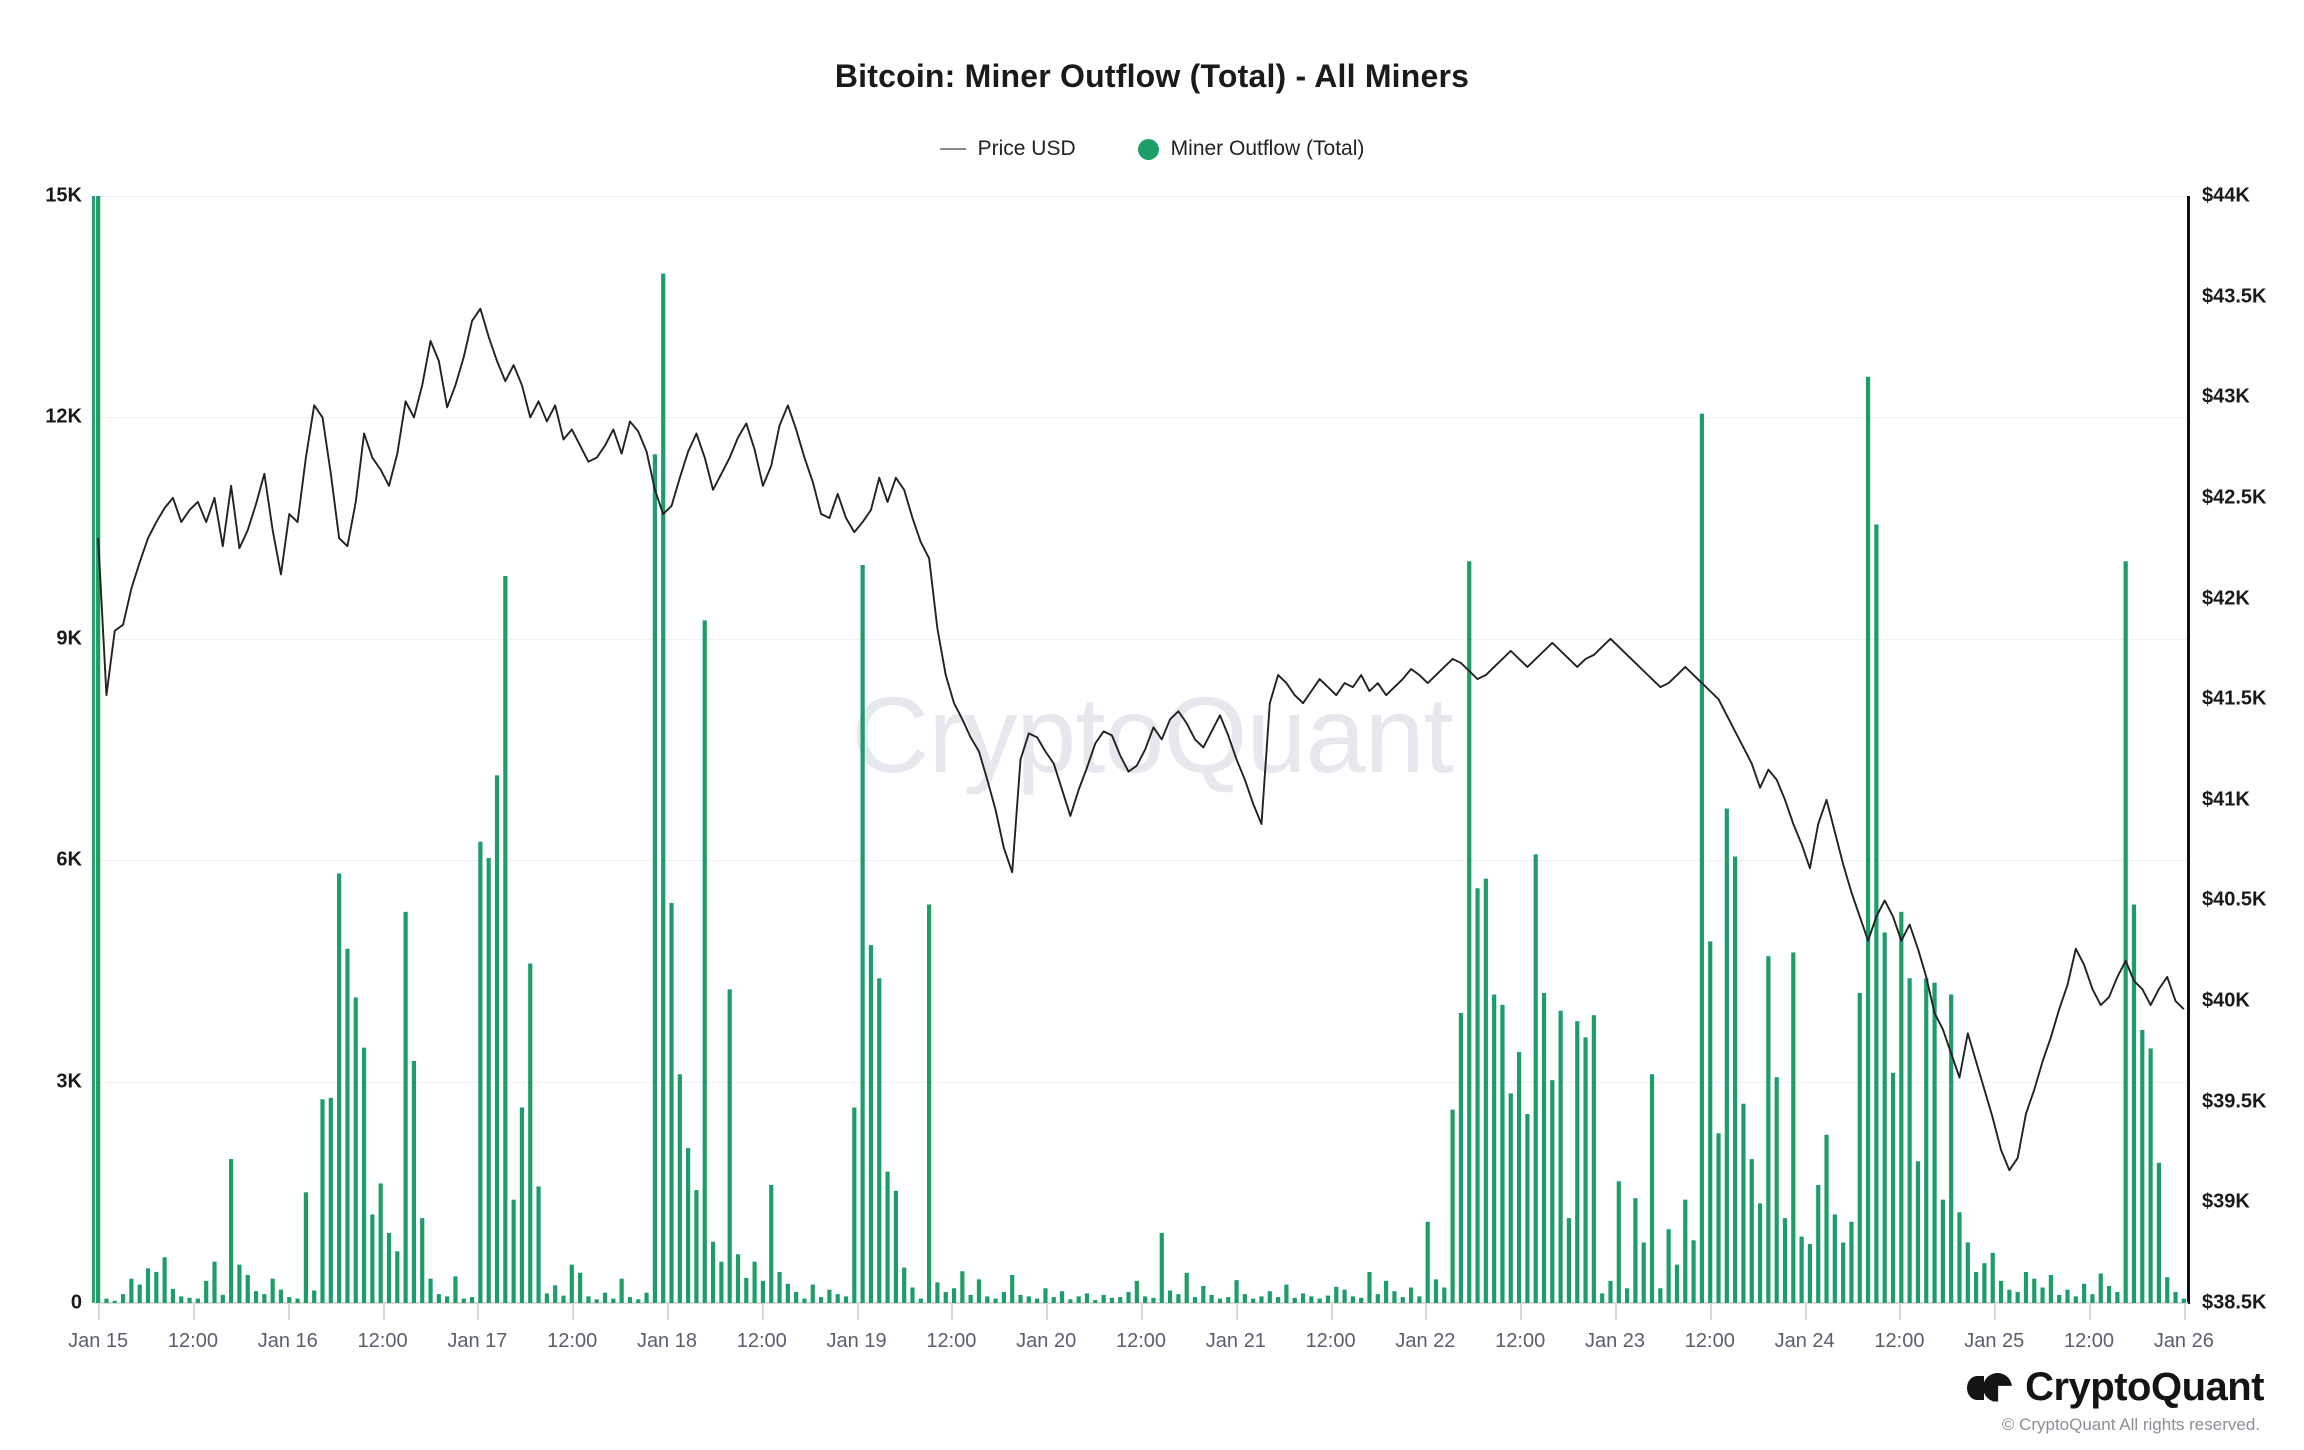  Describe the element at coordinates (2234, 497) in the screenshot. I see `y2-axis-tick-label: $42.5K` at that location.